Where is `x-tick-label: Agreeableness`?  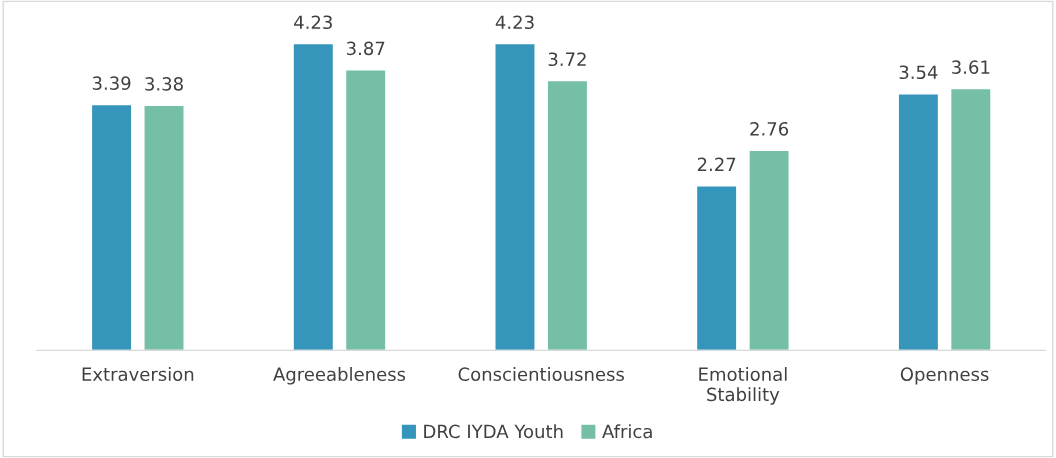 x-tick-label: Agreeableness is located at coordinates (339, 376).